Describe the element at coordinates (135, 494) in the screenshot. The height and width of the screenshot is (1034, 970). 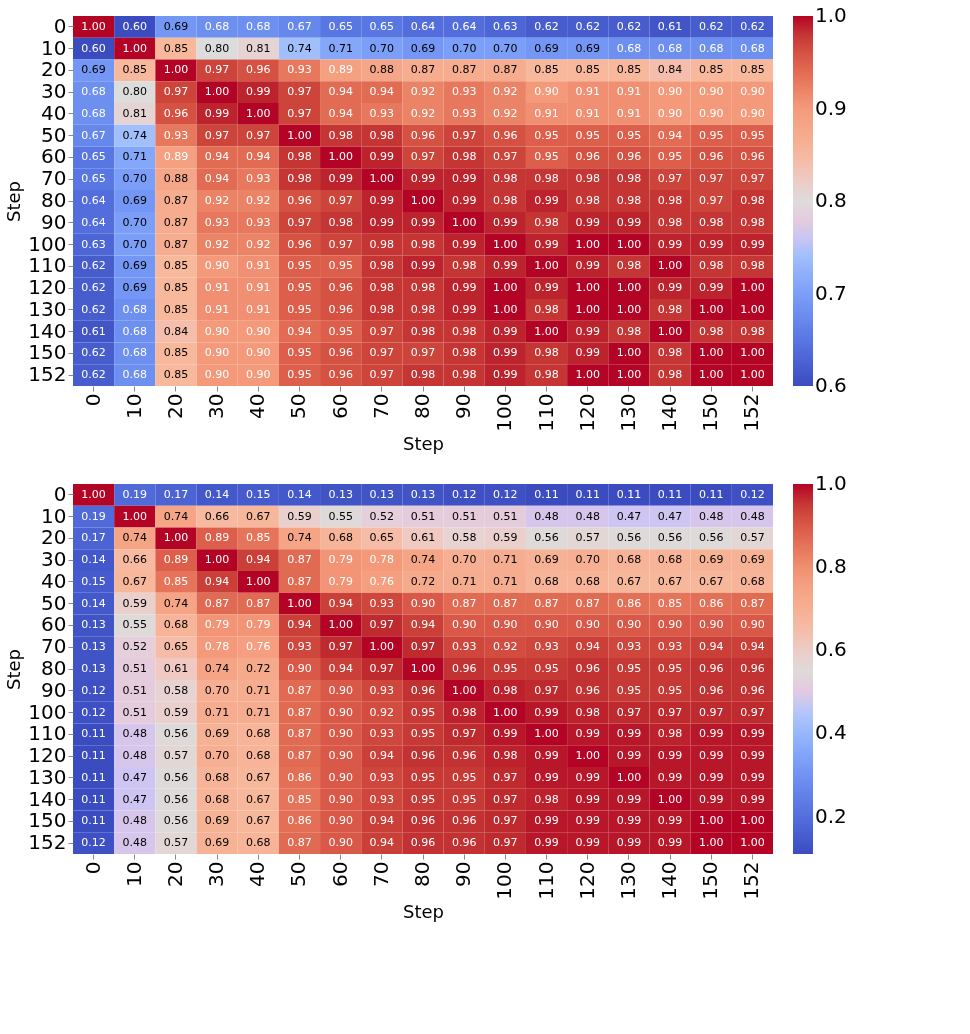
I see `data-label: 0.19` at that location.